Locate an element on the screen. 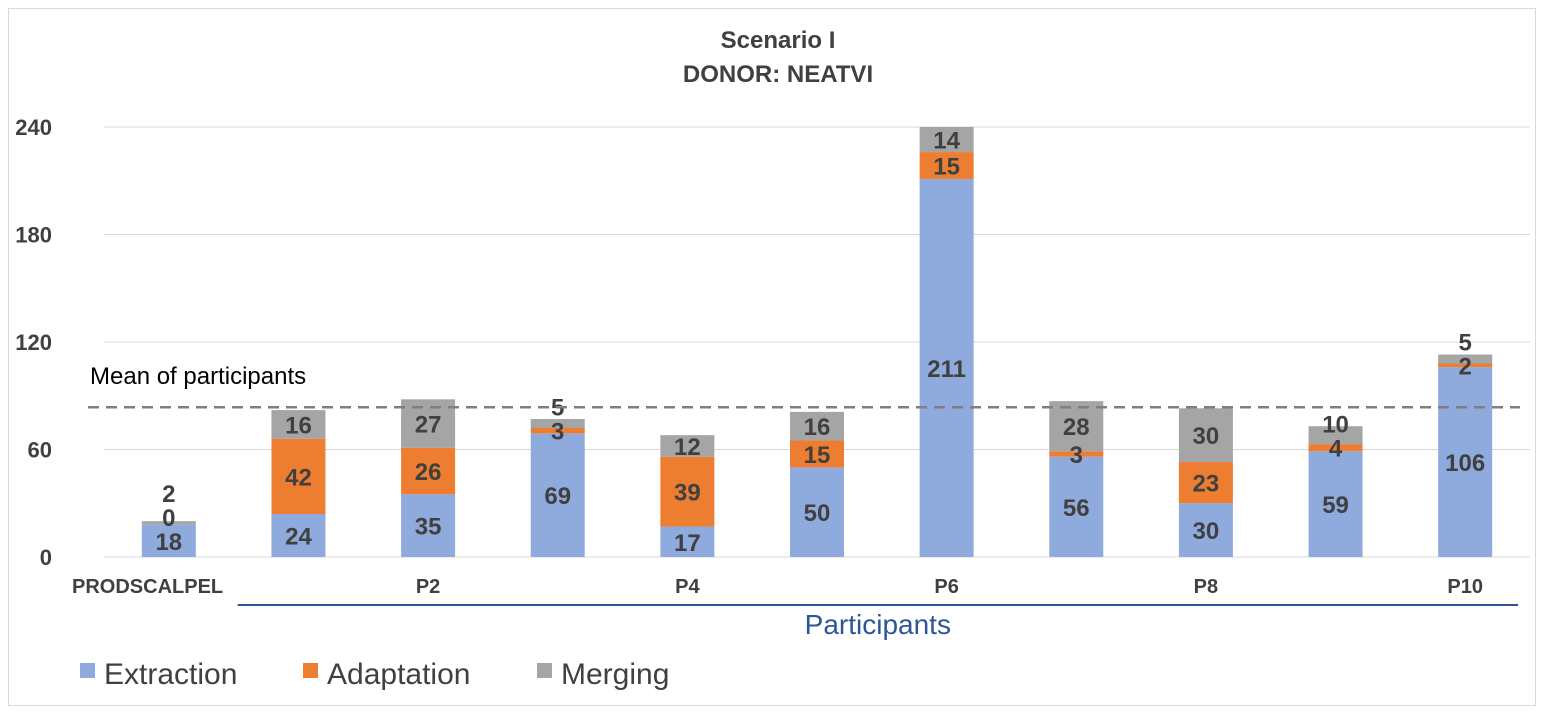 This screenshot has width=1546, height=718. y-axis: 0 60 120 180 240 is located at coordinates (33, 342).